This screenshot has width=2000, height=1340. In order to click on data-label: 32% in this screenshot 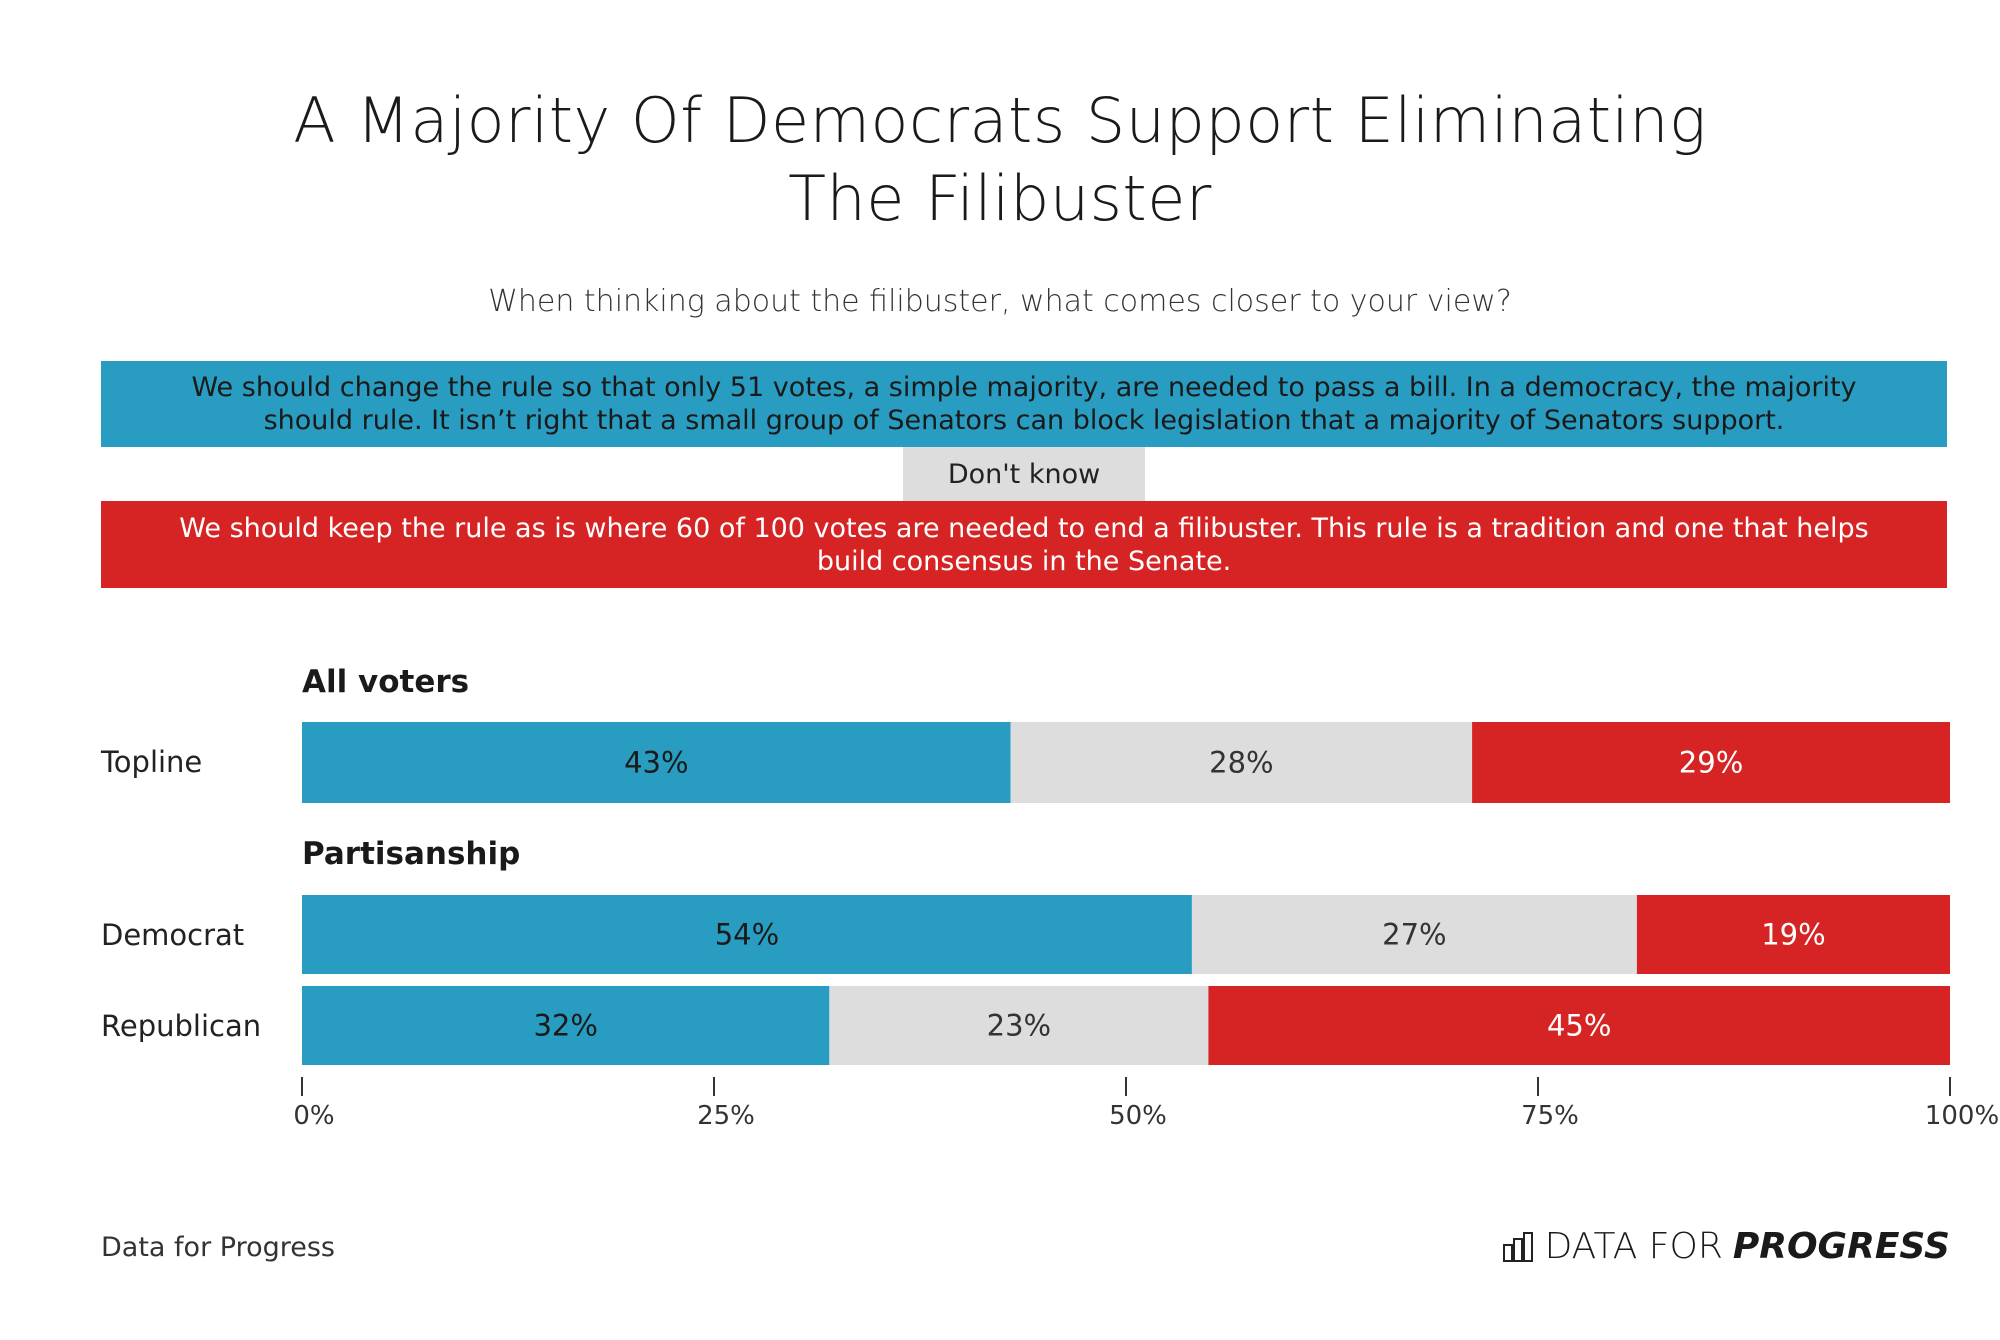, I will do `click(565, 1026)`.